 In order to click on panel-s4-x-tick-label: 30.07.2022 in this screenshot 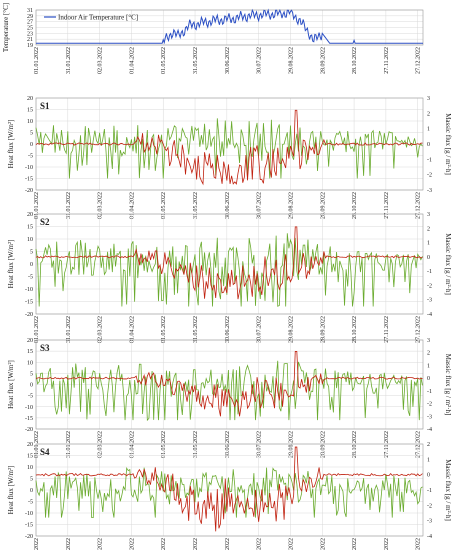, I will do `click(260, 544)`.